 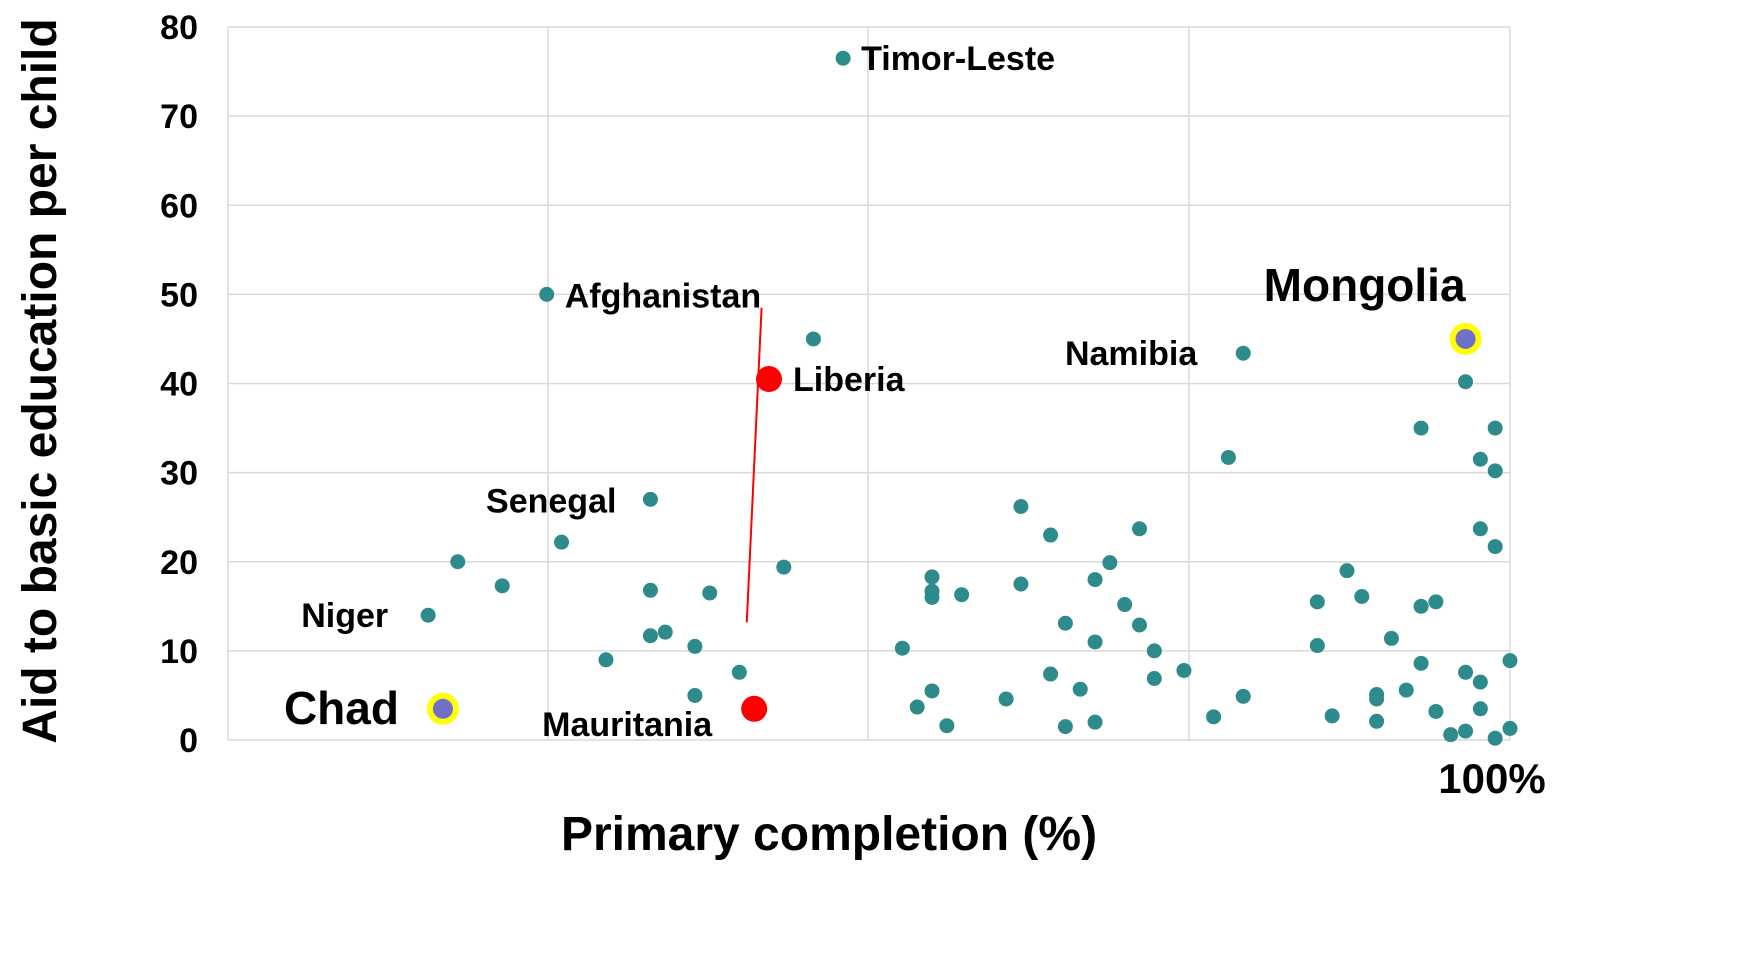 I want to click on y-tick-label: 40, so click(x=179, y=385).